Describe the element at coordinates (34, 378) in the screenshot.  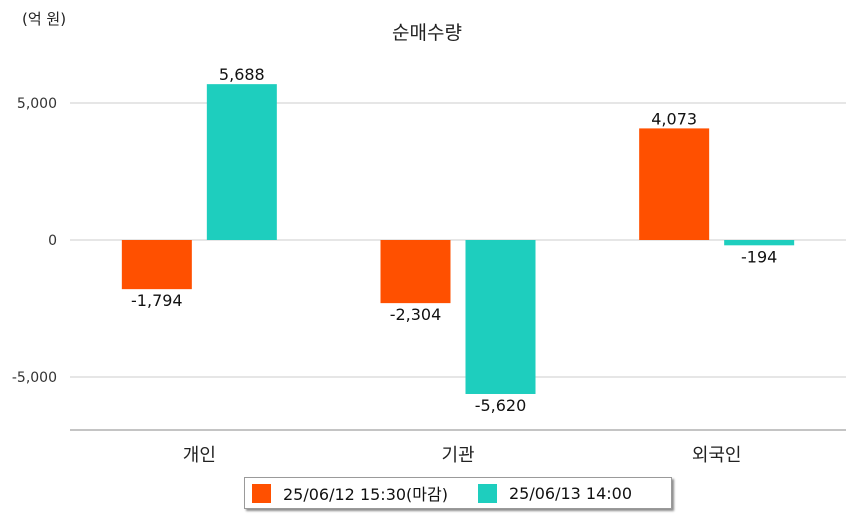
I see `y-tick-label: -5,000` at that location.